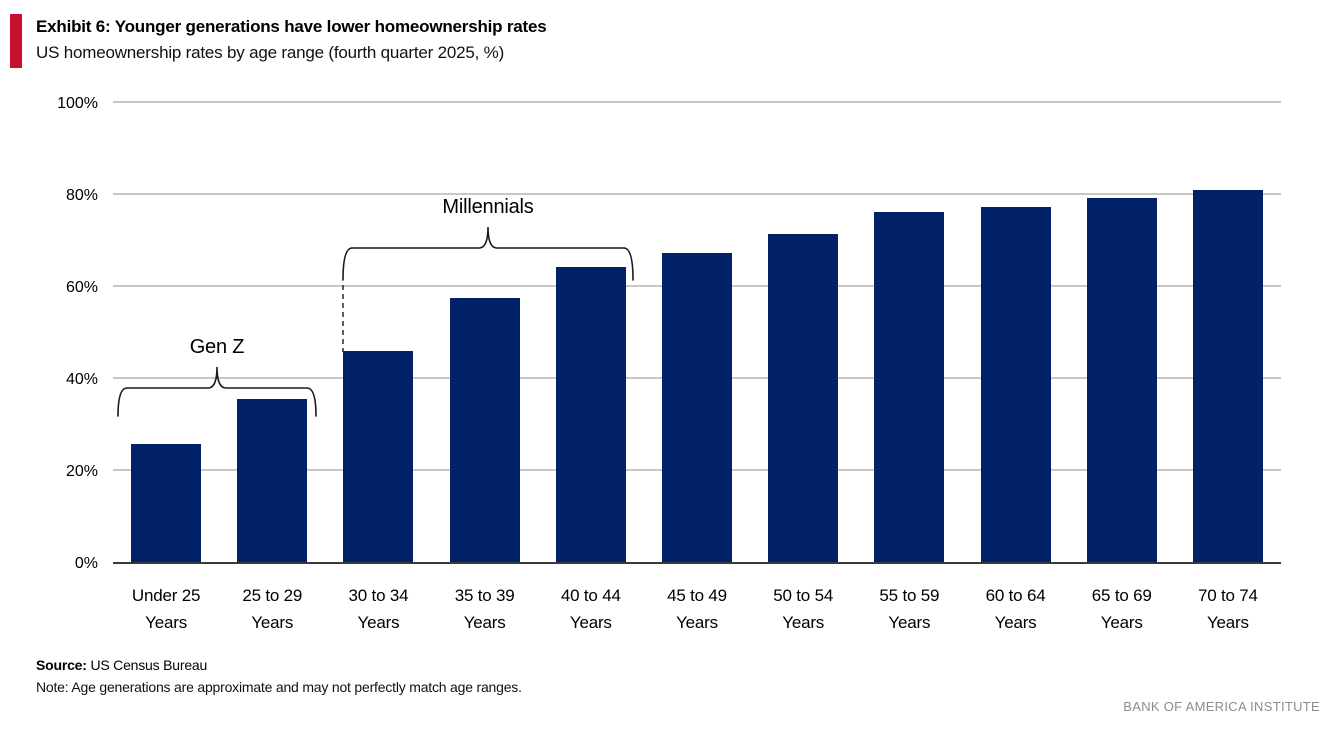  I want to click on x-tick-label-6: 45 to 49 Years, so click(697, 609).